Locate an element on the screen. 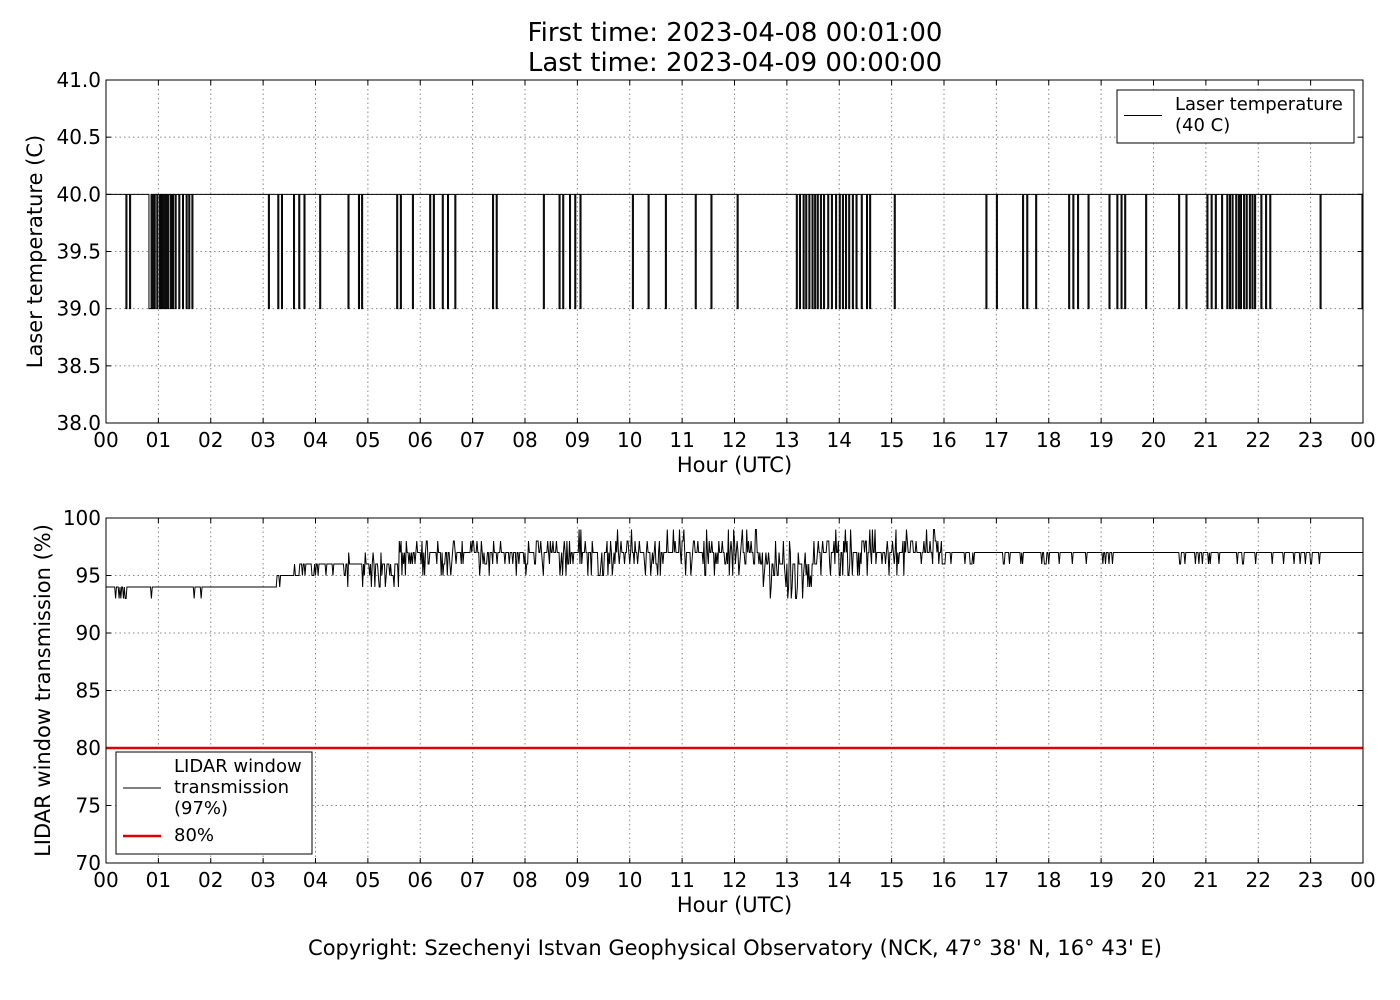  legend-box is located at coordinates (1235, 116).